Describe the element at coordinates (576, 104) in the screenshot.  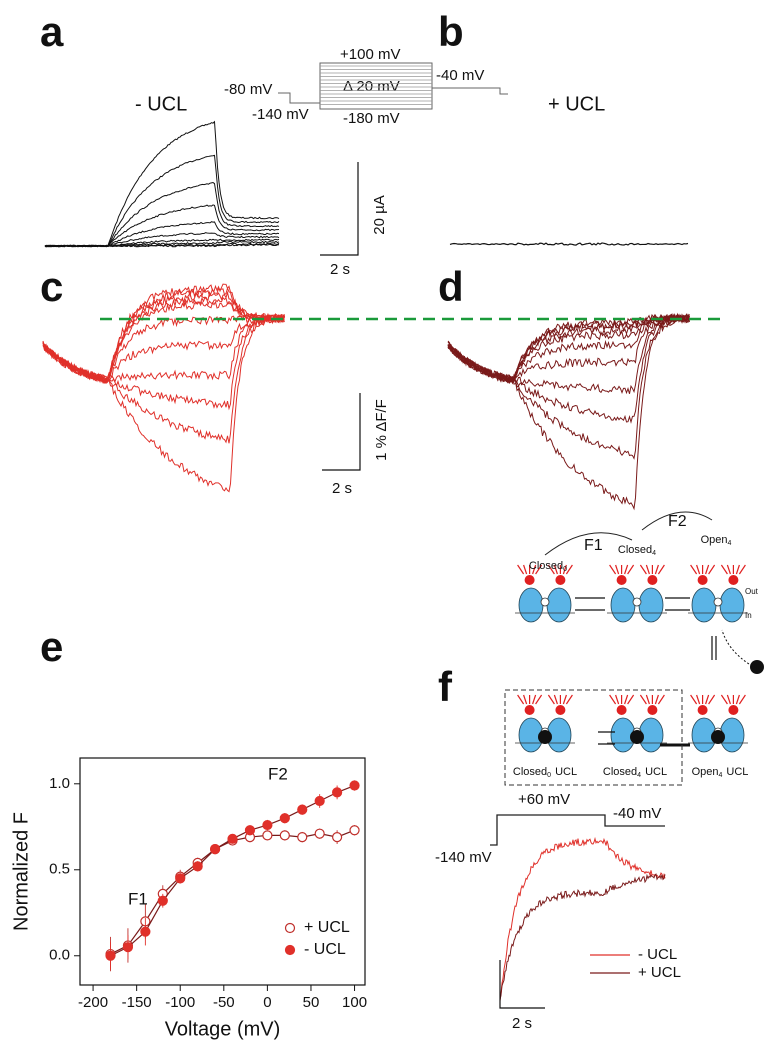
I see `condition: + UCL` at that location.